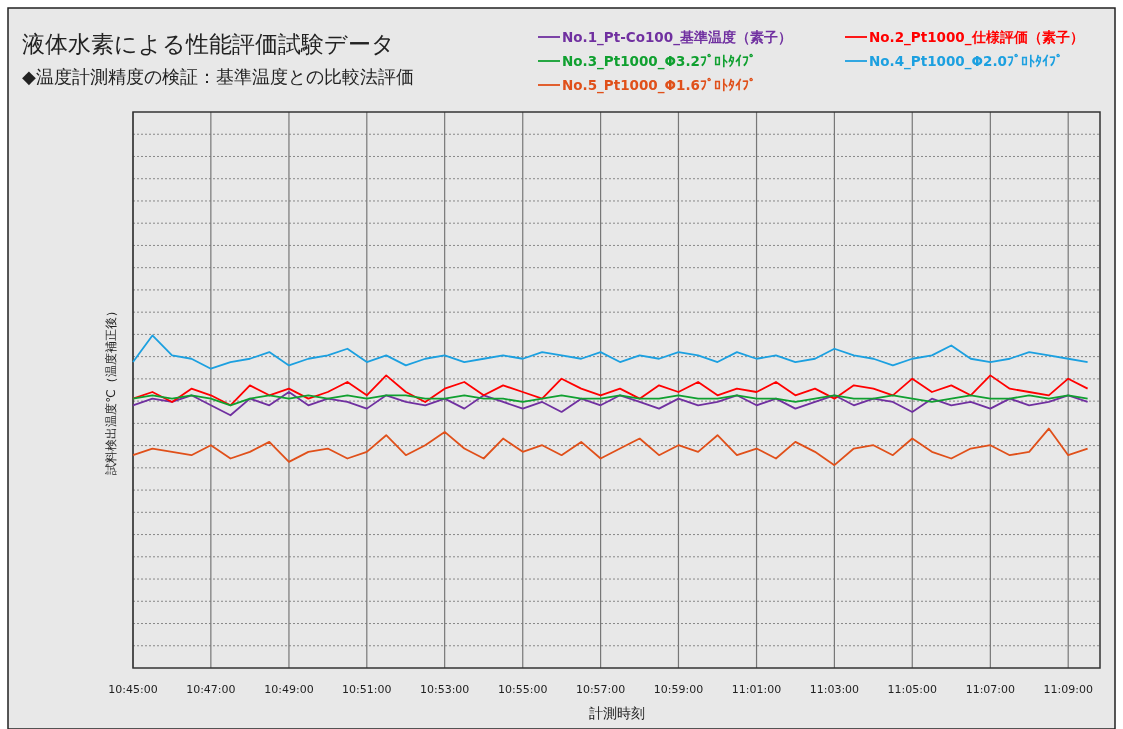 The height and width of the screenshot is (729, 1123). I want to click on x-tick-label: 10:55:00, so click(523, 689).